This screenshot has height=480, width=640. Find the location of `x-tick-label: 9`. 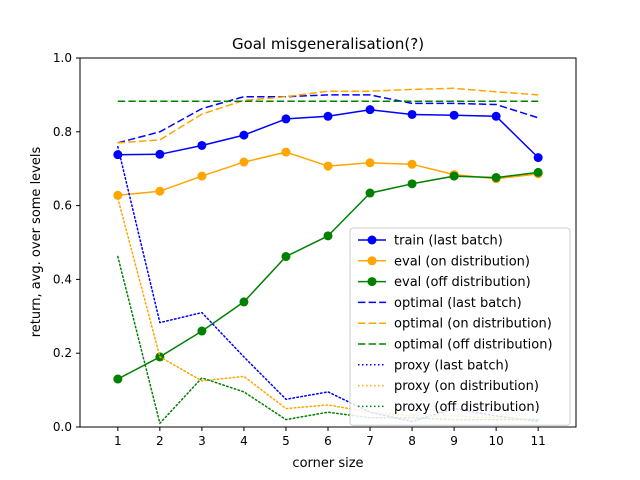

x-tick-label: 9 is located at coordinates (454, 441).